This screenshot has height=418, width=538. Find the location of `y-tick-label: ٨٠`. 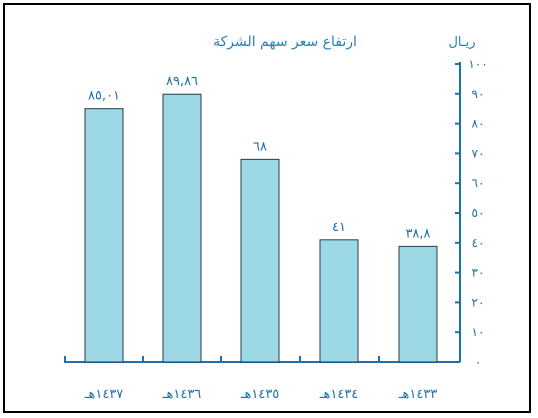

y-tick-label: ٨٠ is located at coordinates (478, 124).